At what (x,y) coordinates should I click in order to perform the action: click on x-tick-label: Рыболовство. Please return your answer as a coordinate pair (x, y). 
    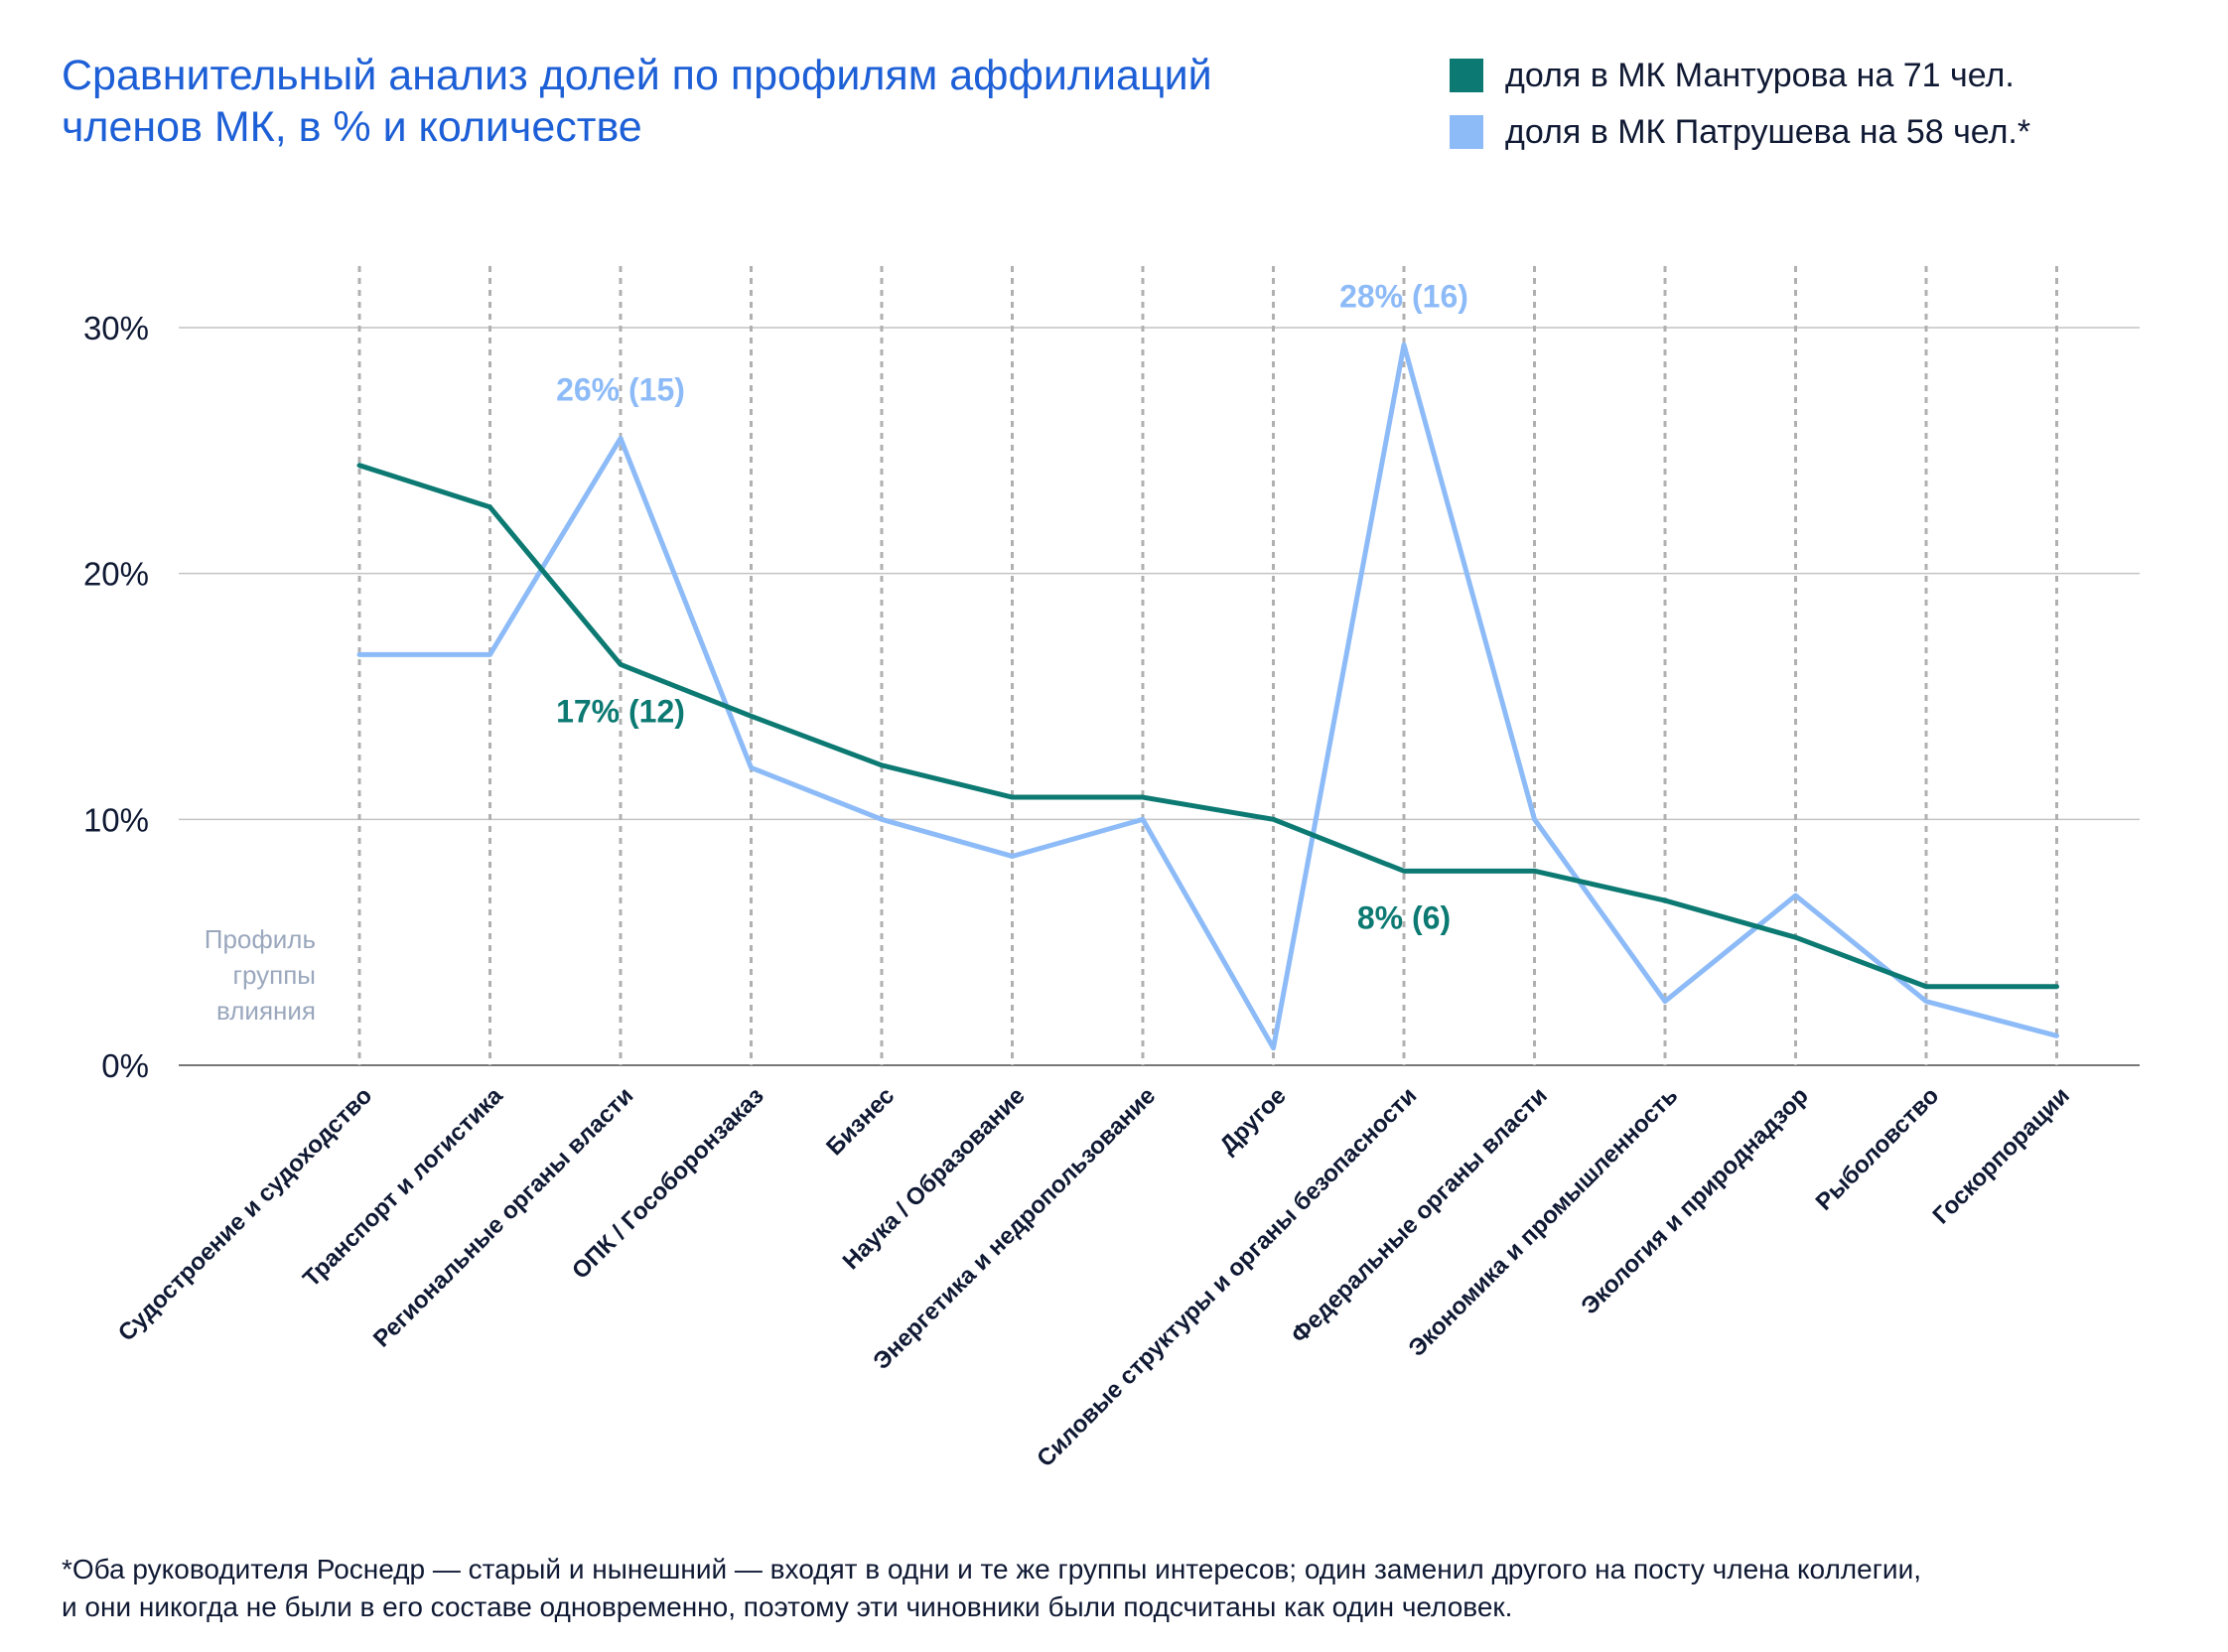
    Looking at the image, I should click on (1878, 1149).